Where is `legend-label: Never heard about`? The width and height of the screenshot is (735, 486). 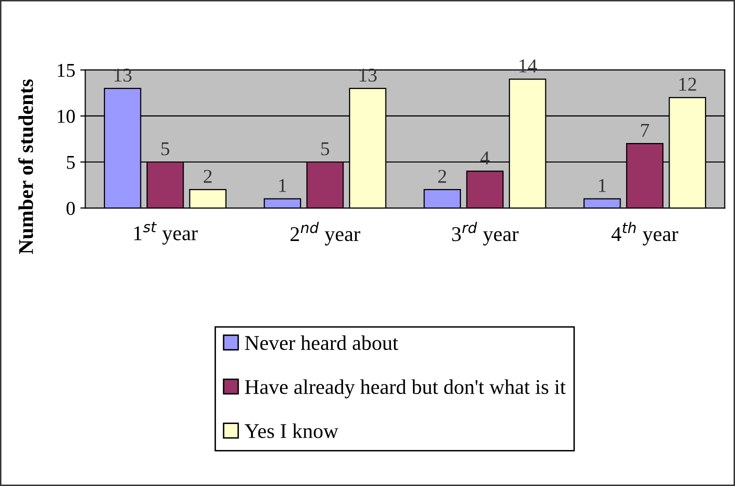
legend-label: Never heard about is located at coordinates (321, 342).